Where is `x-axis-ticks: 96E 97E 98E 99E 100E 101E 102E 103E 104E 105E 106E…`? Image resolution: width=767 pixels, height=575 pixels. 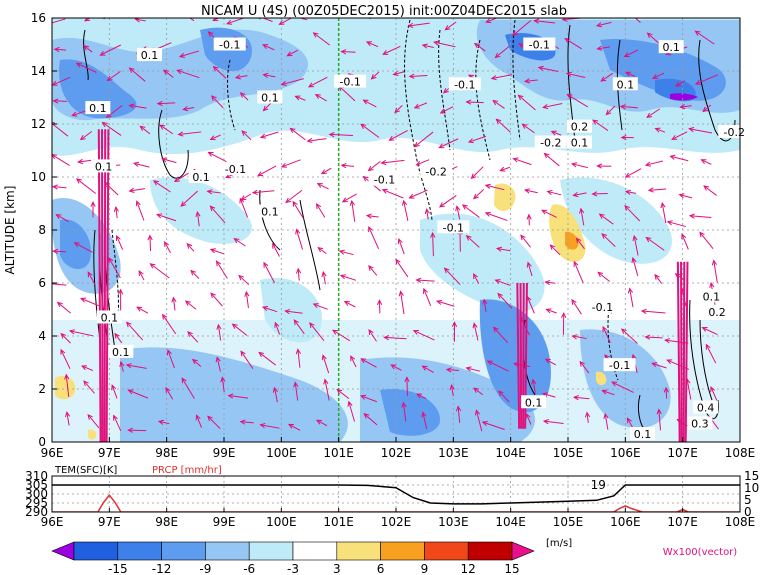
x-axis-ticks: 96E 97E 98E 99E 100E 101E 102E 103E 104E 105E 106E… is located at coordinates (398, 448).